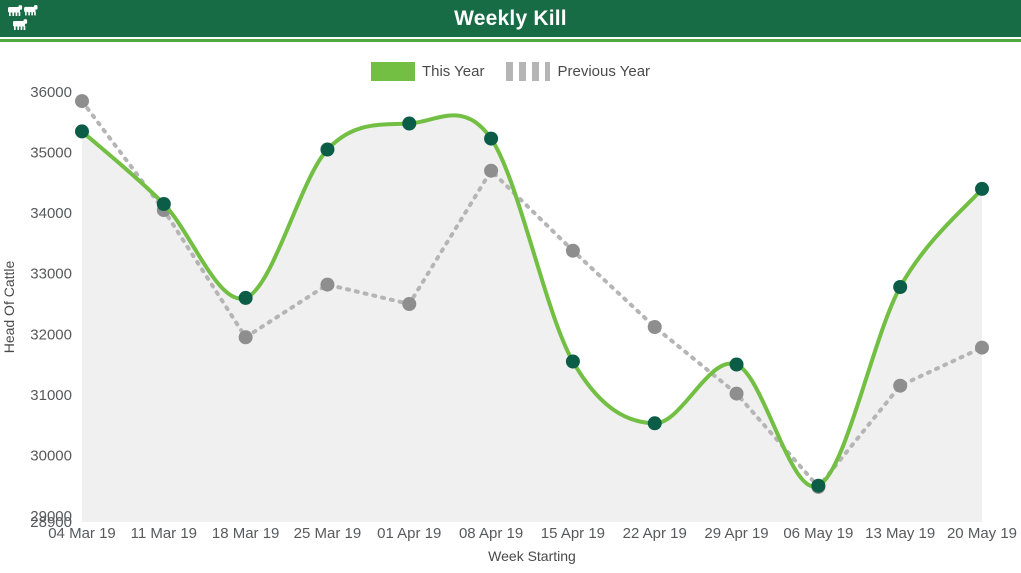  Describe the element at coordinates (51, 522) in the screenshot. I see `y-tick-label: 28900` at that location.